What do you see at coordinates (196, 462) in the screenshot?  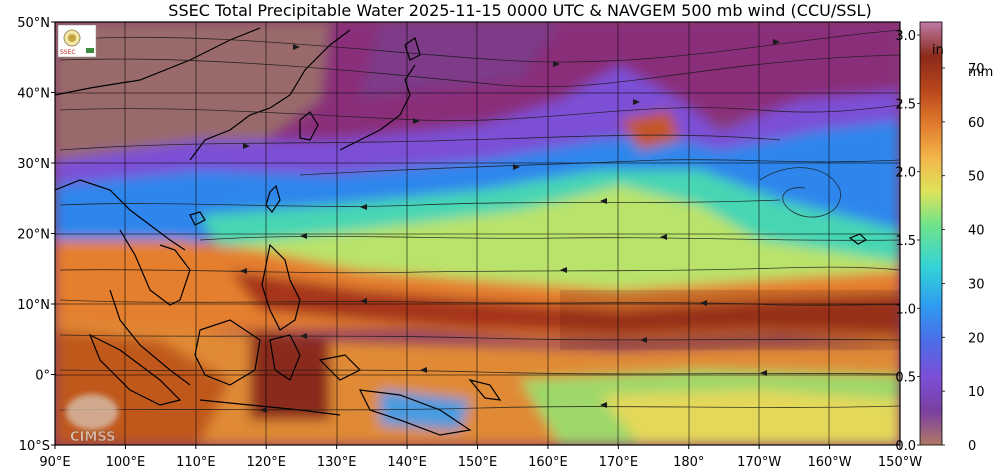 I see `lon-label: 110°E` at bounding box center [196, 462].